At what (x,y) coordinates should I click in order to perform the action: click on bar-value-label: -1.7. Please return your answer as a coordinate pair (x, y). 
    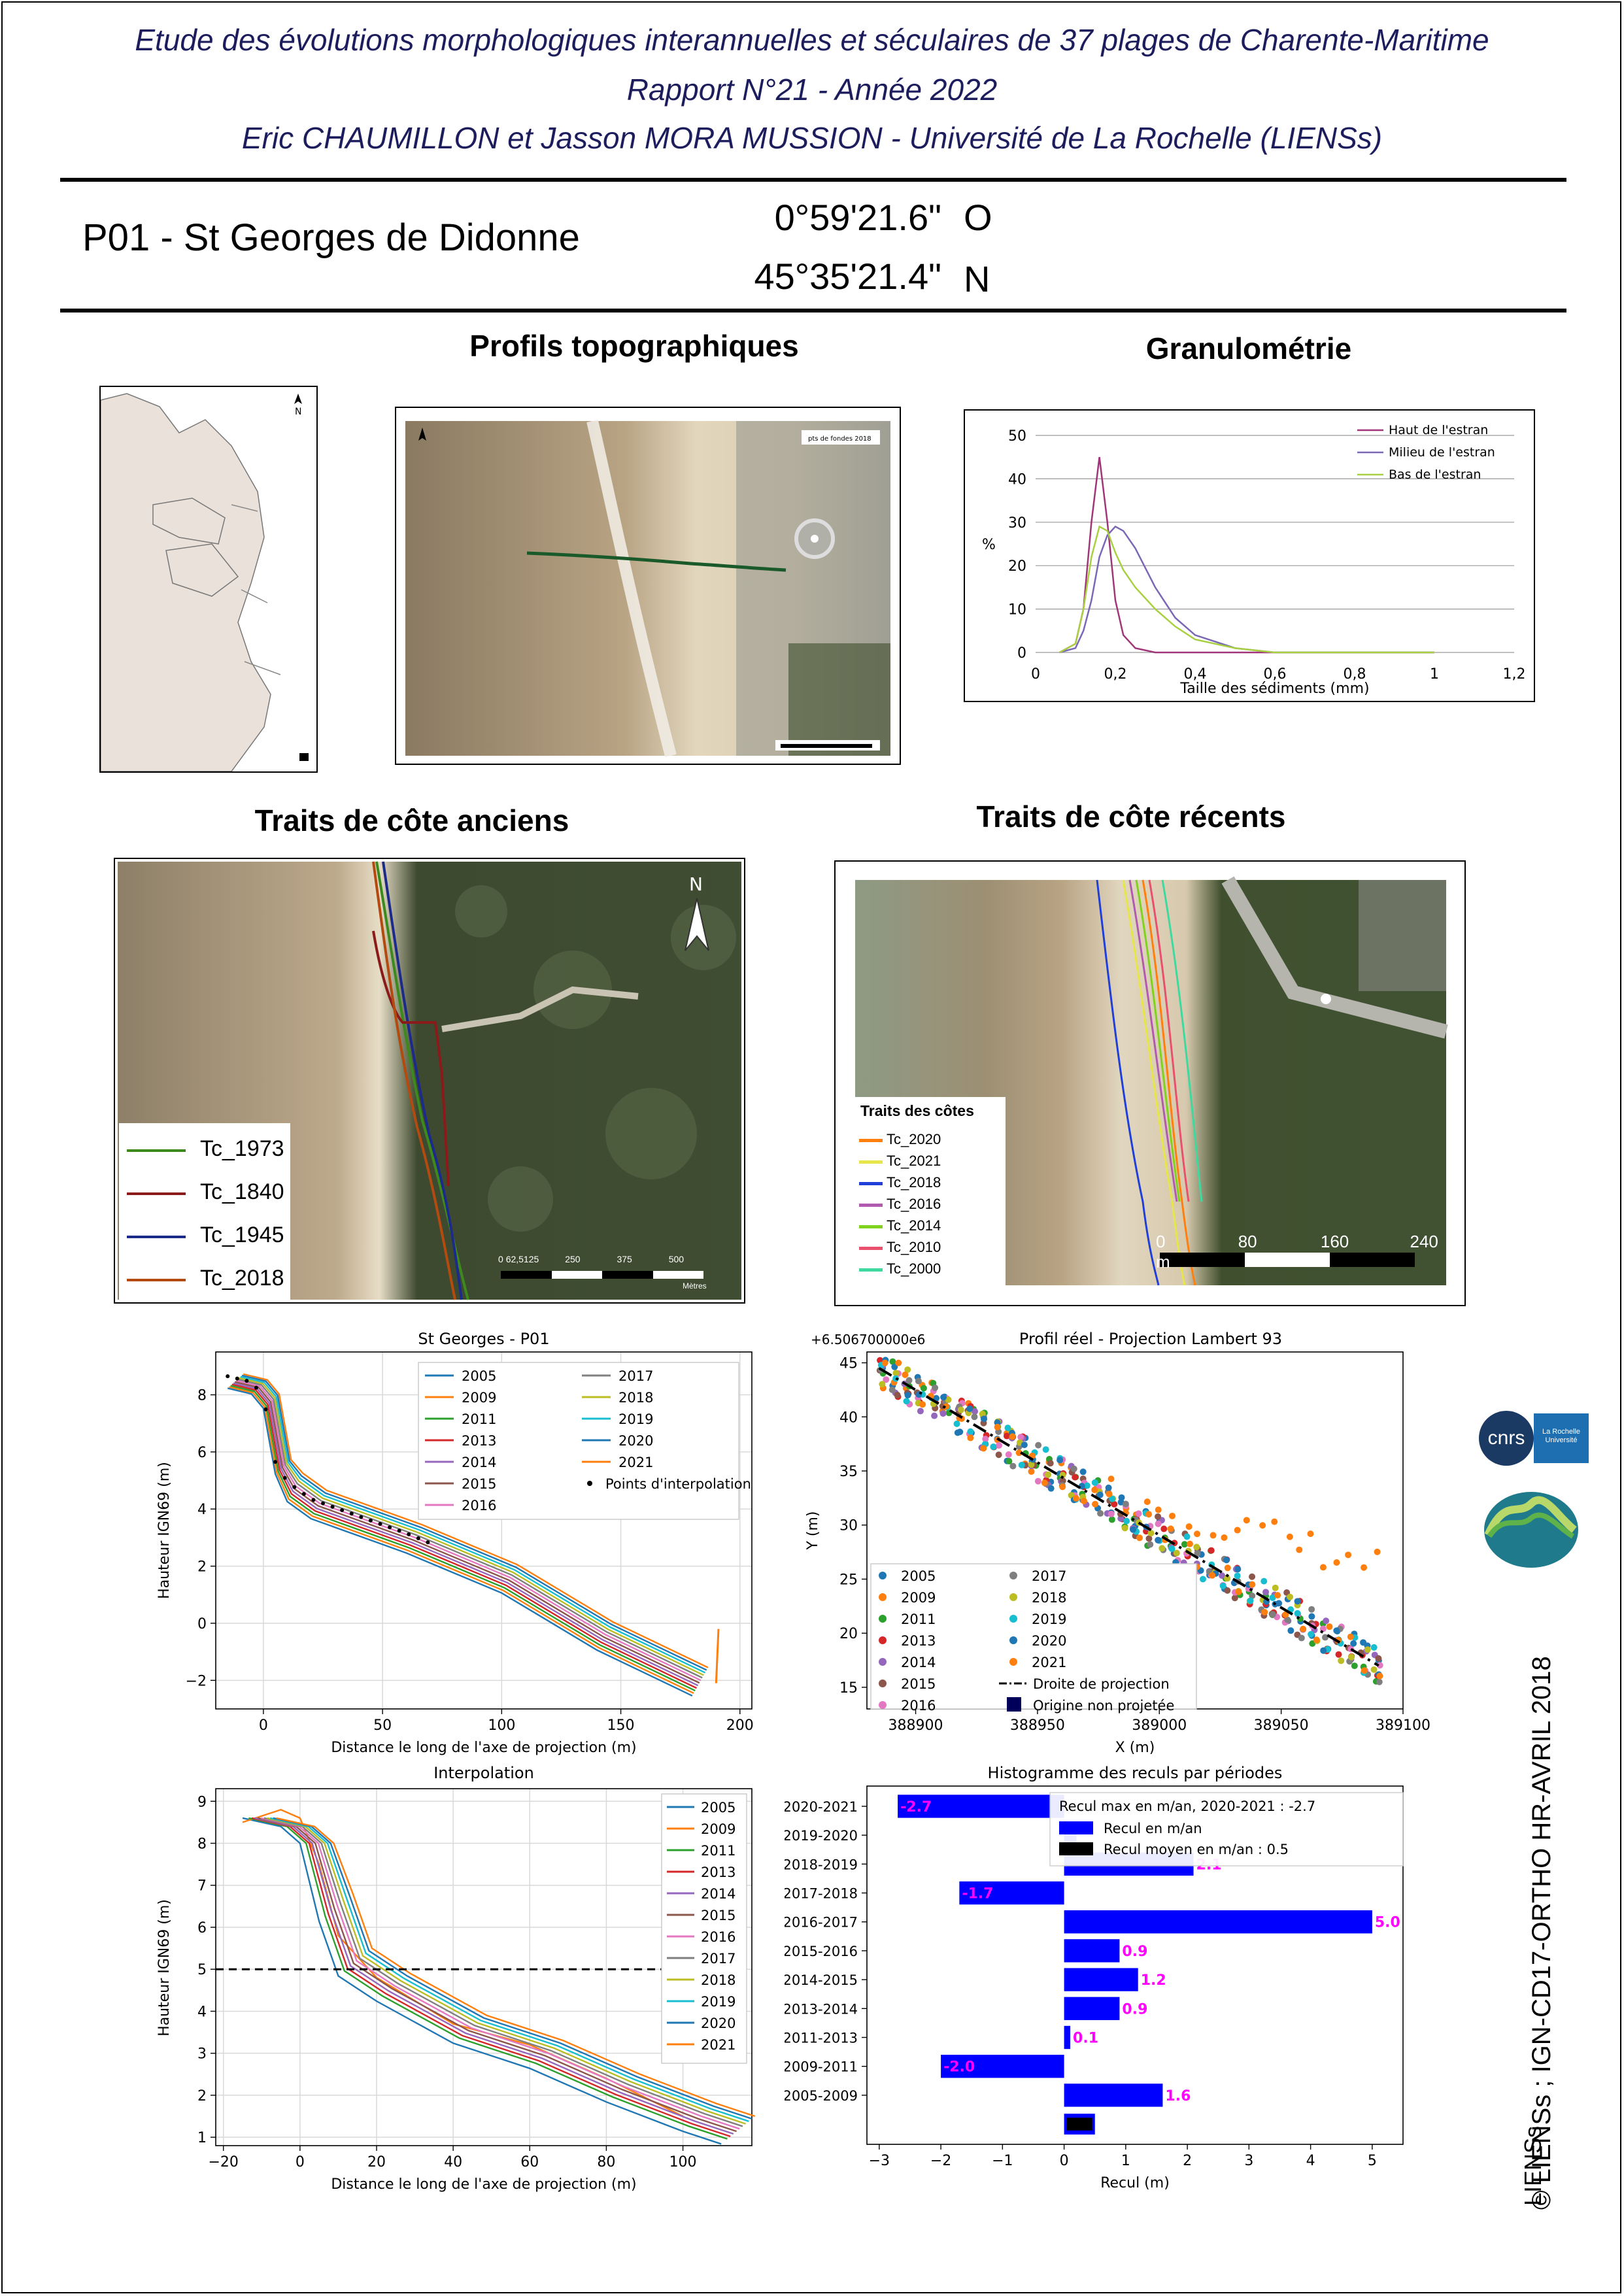
    Looking at the image, I should click on (977, 1894).